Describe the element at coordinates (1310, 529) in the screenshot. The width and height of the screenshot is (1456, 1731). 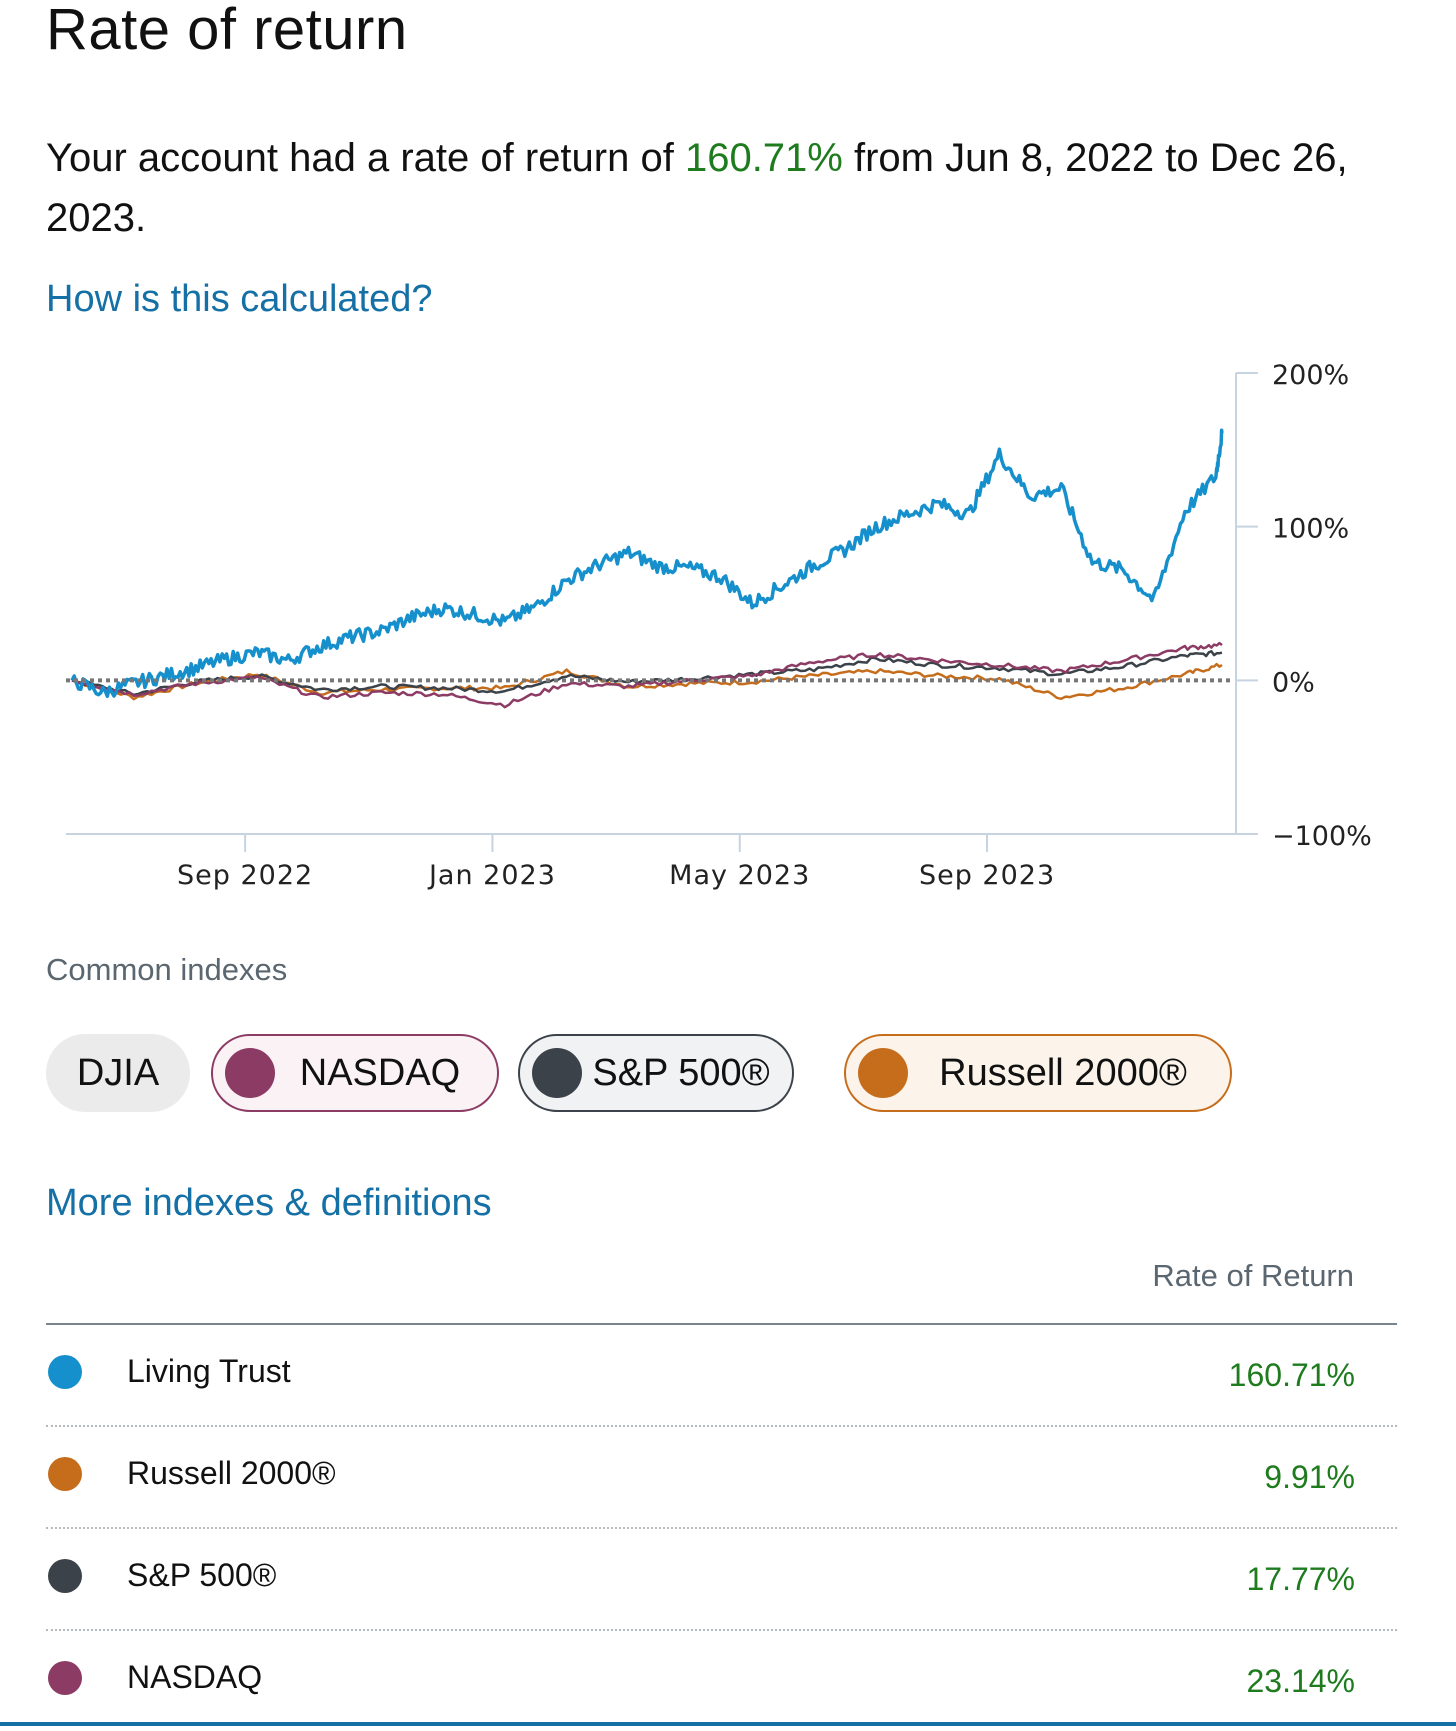
I see `y-tick-label: 100%` at that location.